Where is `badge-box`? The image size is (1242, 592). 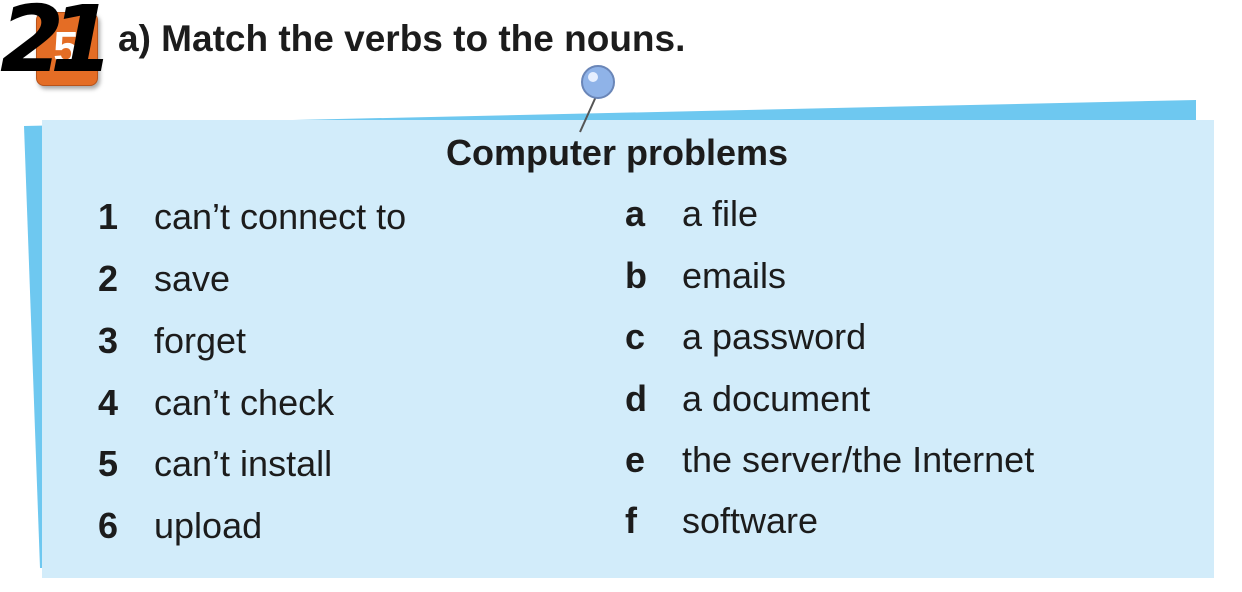 badge-box is located at coordinates (67, 49).